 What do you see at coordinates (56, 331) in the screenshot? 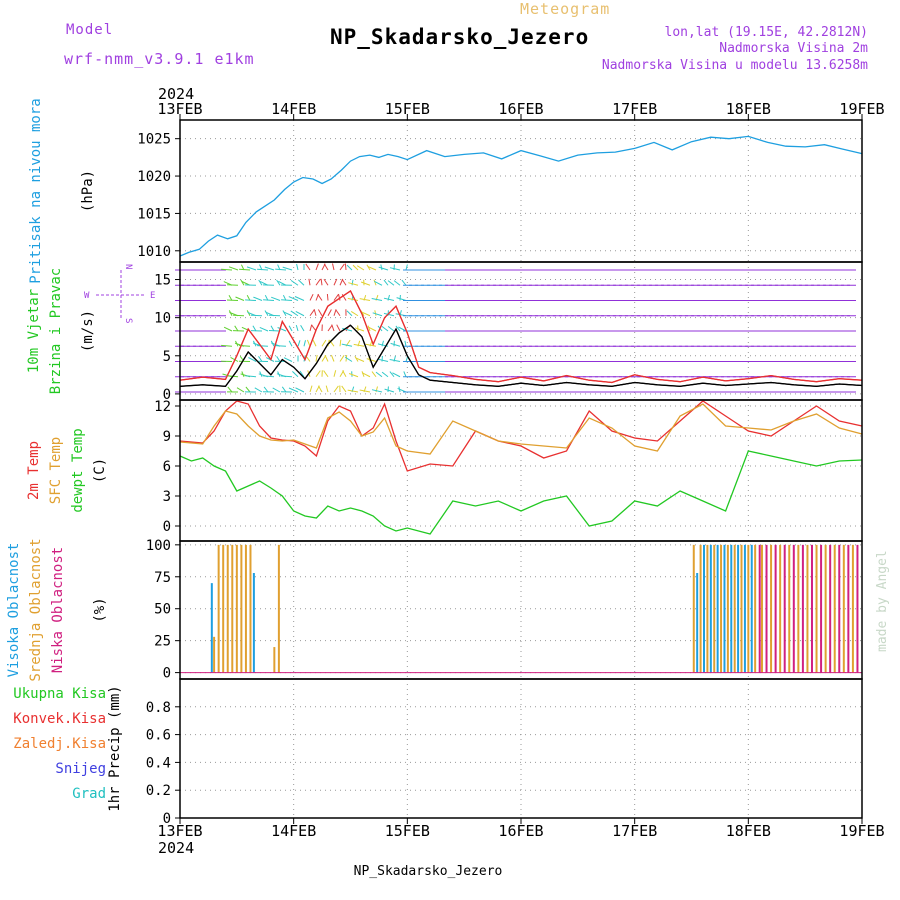
I see `panel-label: Brzina i Pravac` at bounding box center [56, 331].